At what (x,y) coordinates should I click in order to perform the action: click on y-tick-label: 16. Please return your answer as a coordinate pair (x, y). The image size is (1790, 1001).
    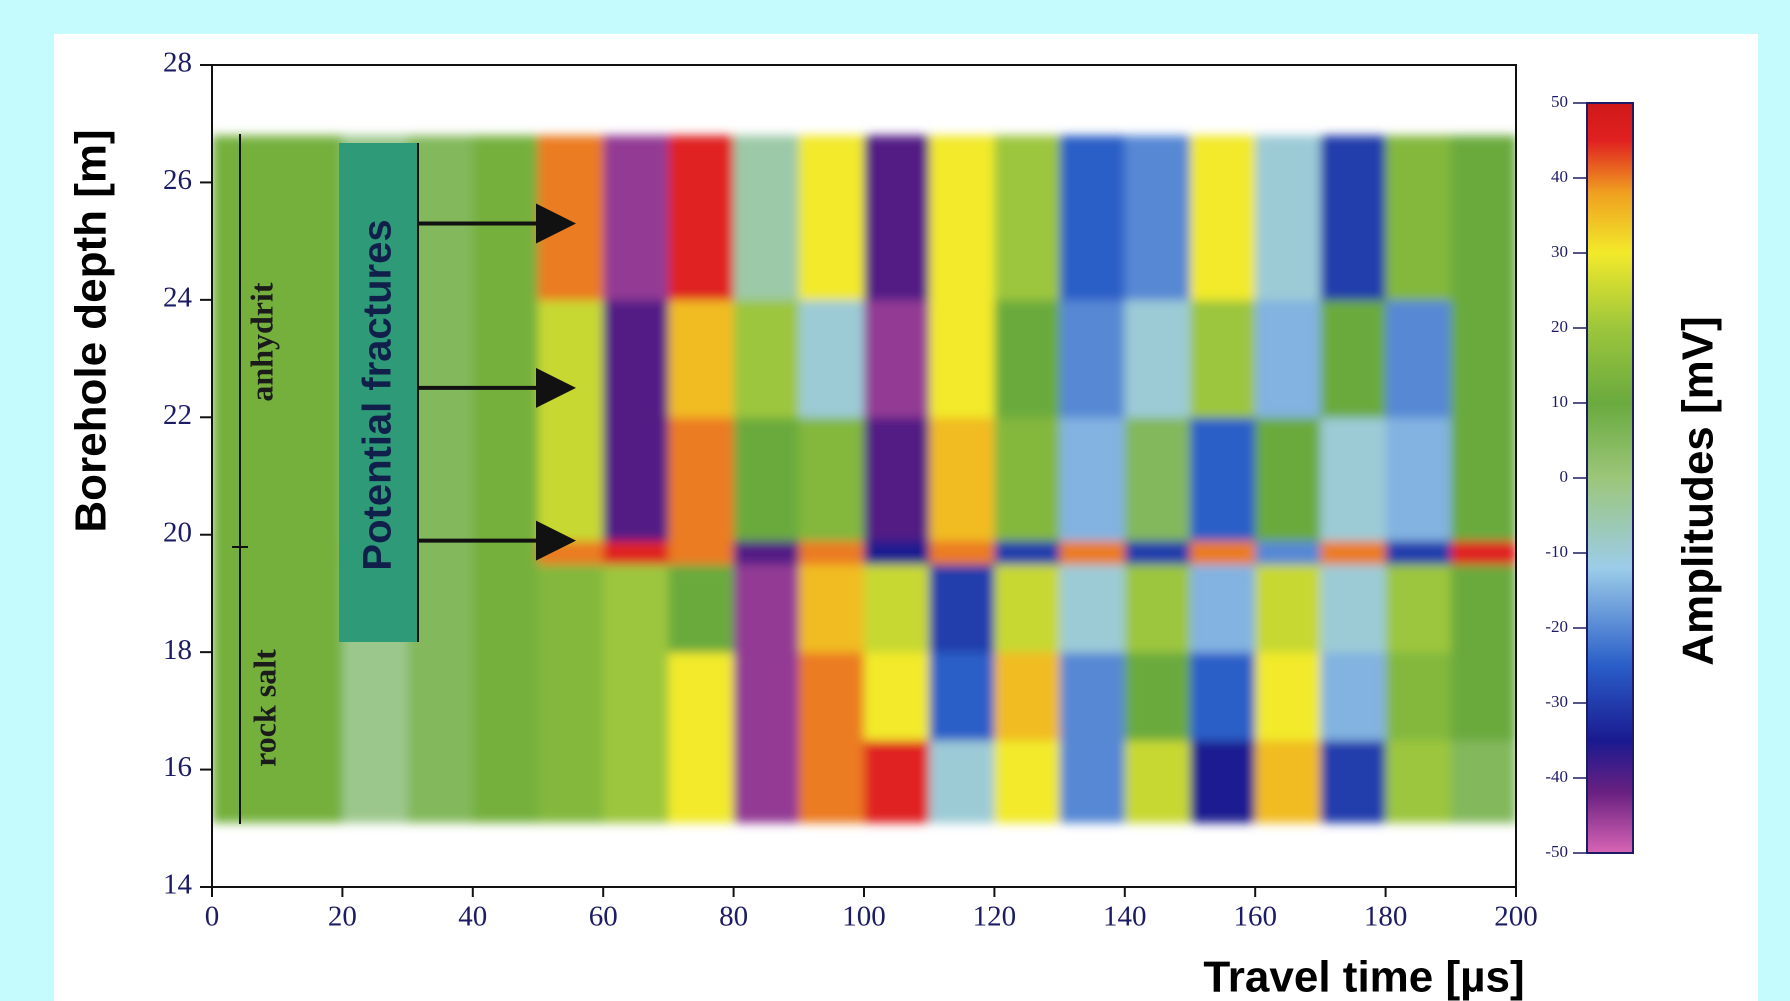
    Looking at the image, I should click on (177, 767).